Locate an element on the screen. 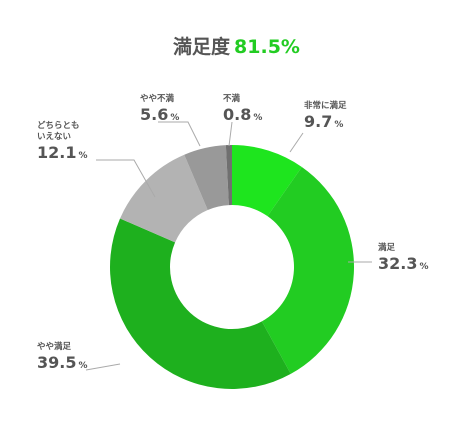  label-value: 12.1% is located at coordinates (62, 152).